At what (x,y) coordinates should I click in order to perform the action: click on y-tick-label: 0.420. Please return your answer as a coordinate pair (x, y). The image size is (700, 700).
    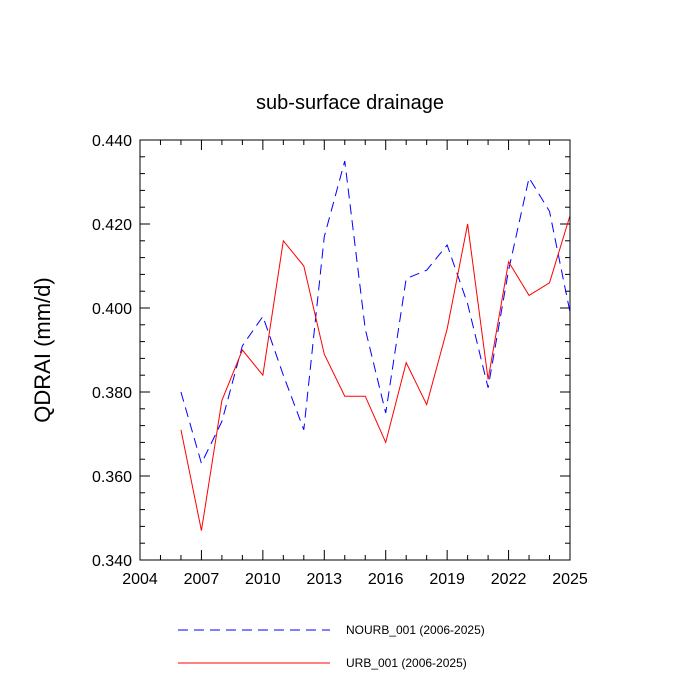
    Looking at the image, I should click on (112, 225).